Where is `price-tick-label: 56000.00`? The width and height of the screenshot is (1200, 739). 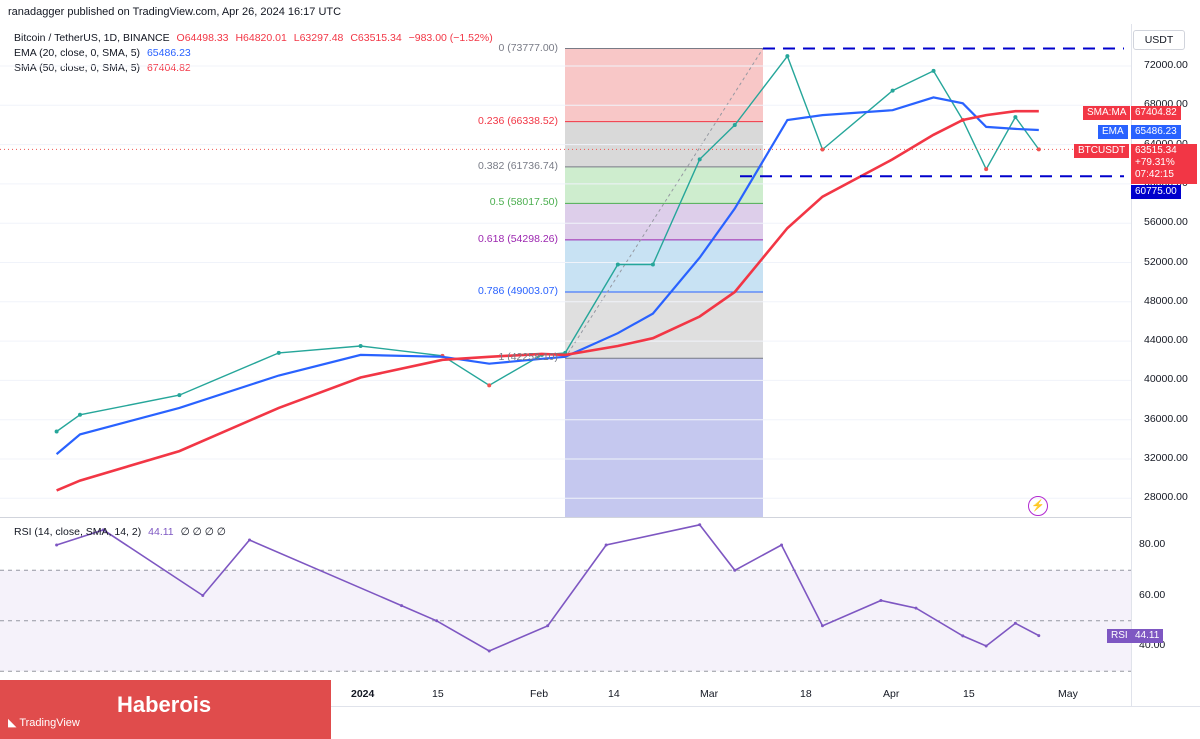 price-tick-label: 56000.00 is located at coordinates (1166, 222).